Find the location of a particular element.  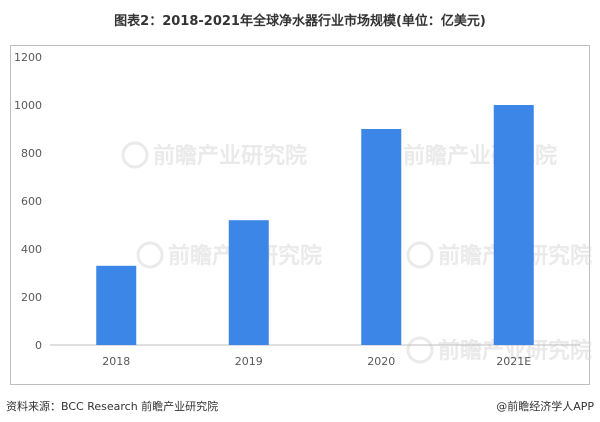

bar-2018 is located at coordinates (116, 305).